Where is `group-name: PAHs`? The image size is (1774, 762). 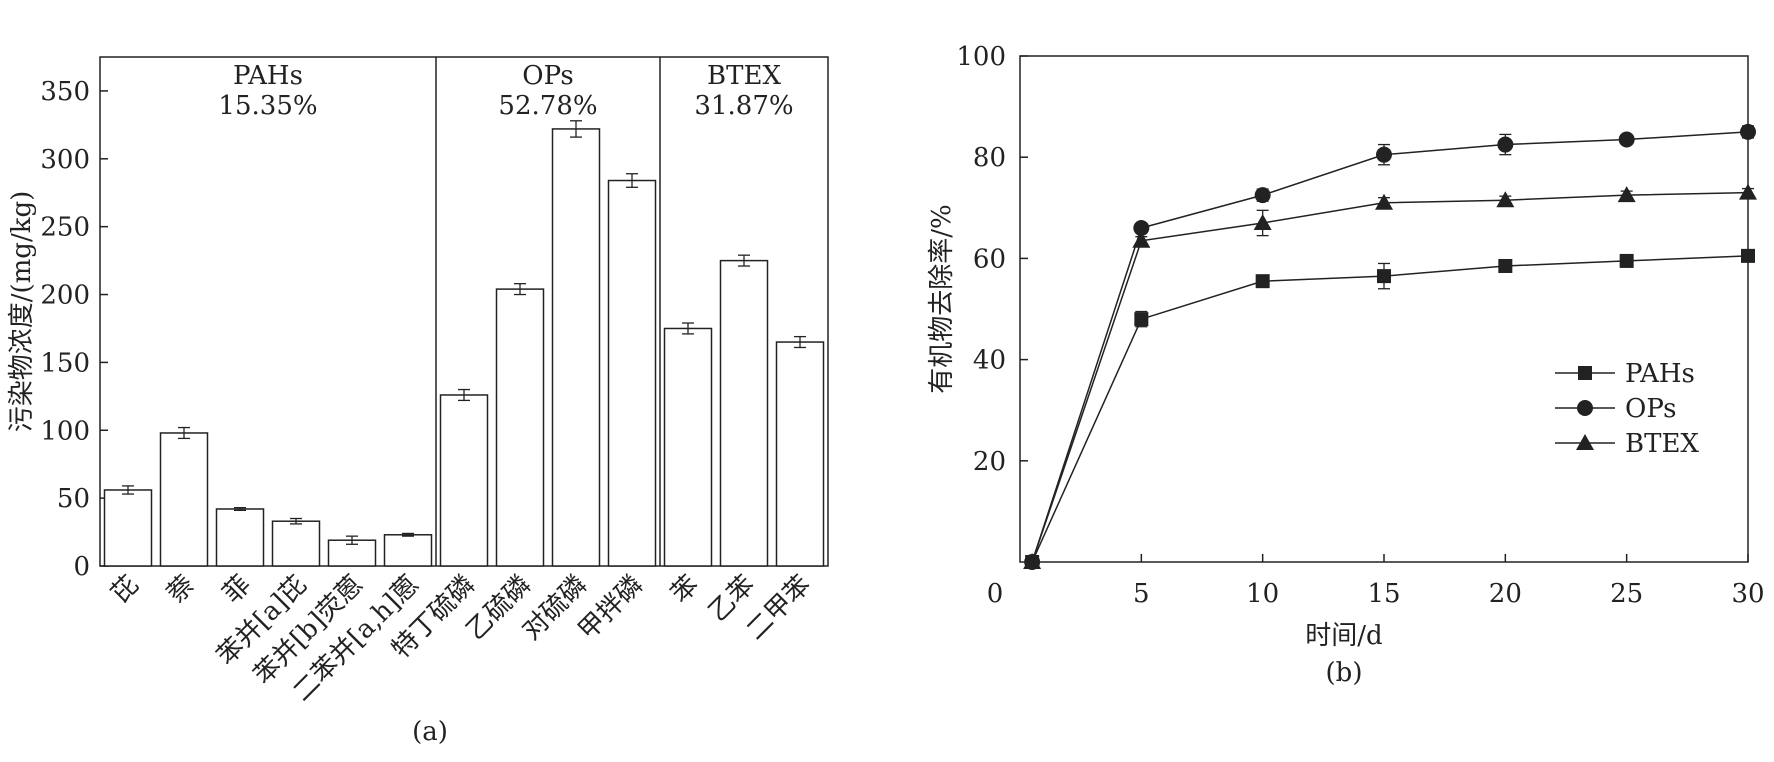
group-name: PAHs is located at coordinates (268, 76).